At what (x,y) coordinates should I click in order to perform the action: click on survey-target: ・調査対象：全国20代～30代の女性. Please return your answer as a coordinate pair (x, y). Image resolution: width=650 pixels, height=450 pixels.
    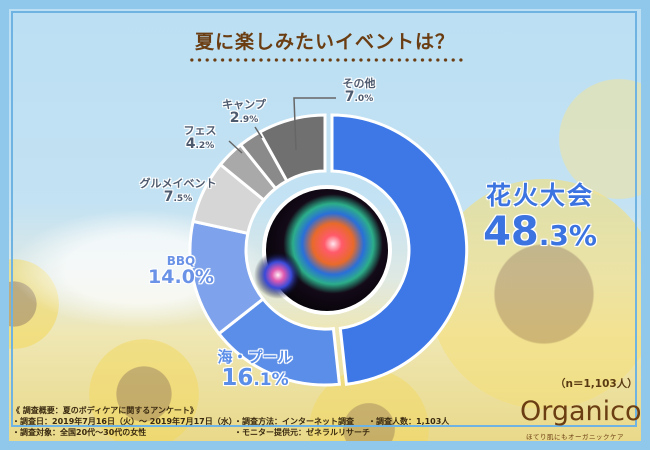
    Looking at the image, I should click on (79, 432).